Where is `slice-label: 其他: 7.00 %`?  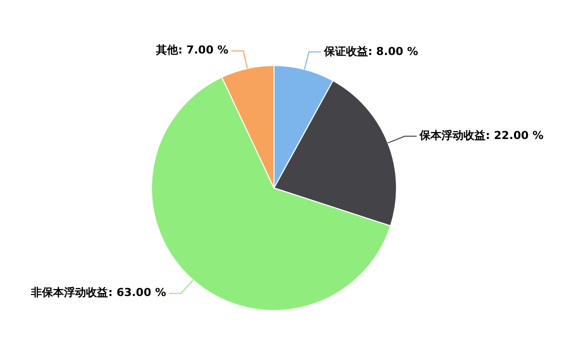 slice-label: 其他: 7.00 % is located at coordinates (191, 50).